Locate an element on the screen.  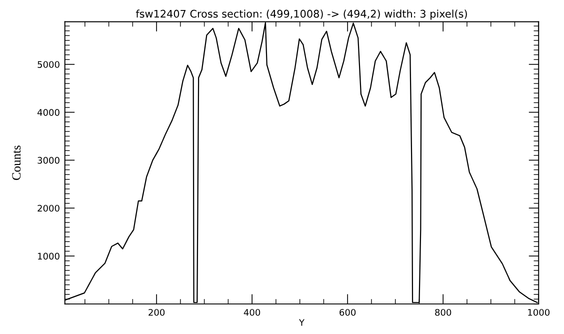
y-tick-label: 1000 is located at coordinates (49, 256).